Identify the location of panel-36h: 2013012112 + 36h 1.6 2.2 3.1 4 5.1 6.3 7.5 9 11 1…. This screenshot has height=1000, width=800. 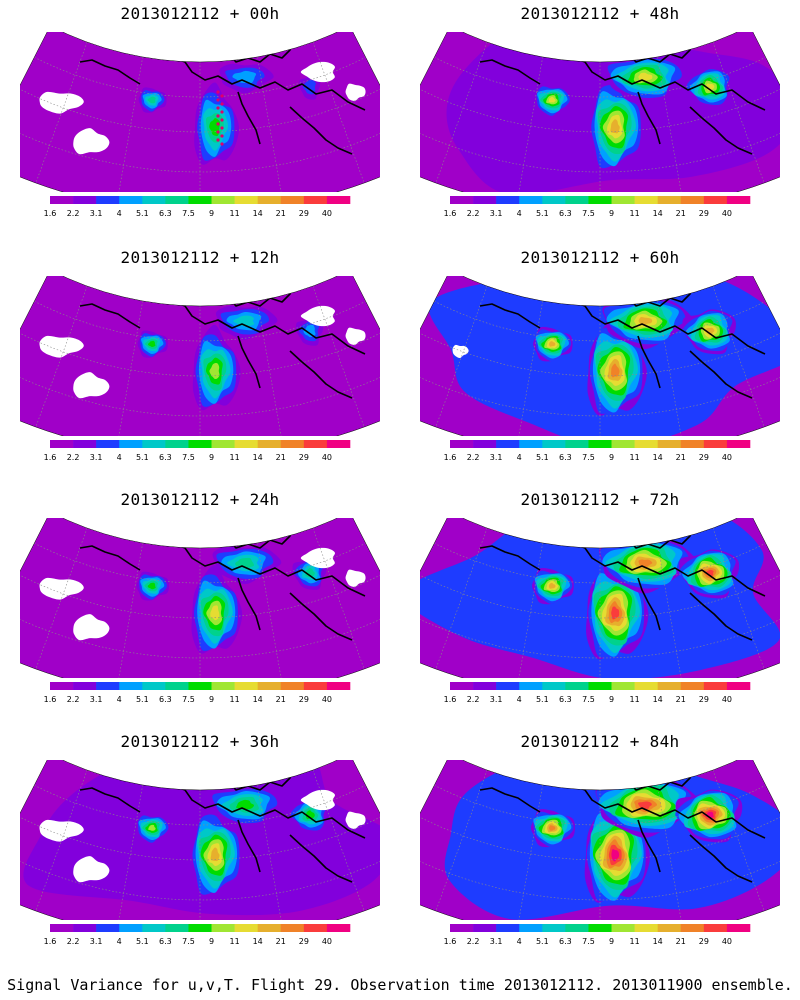
(200, 852).